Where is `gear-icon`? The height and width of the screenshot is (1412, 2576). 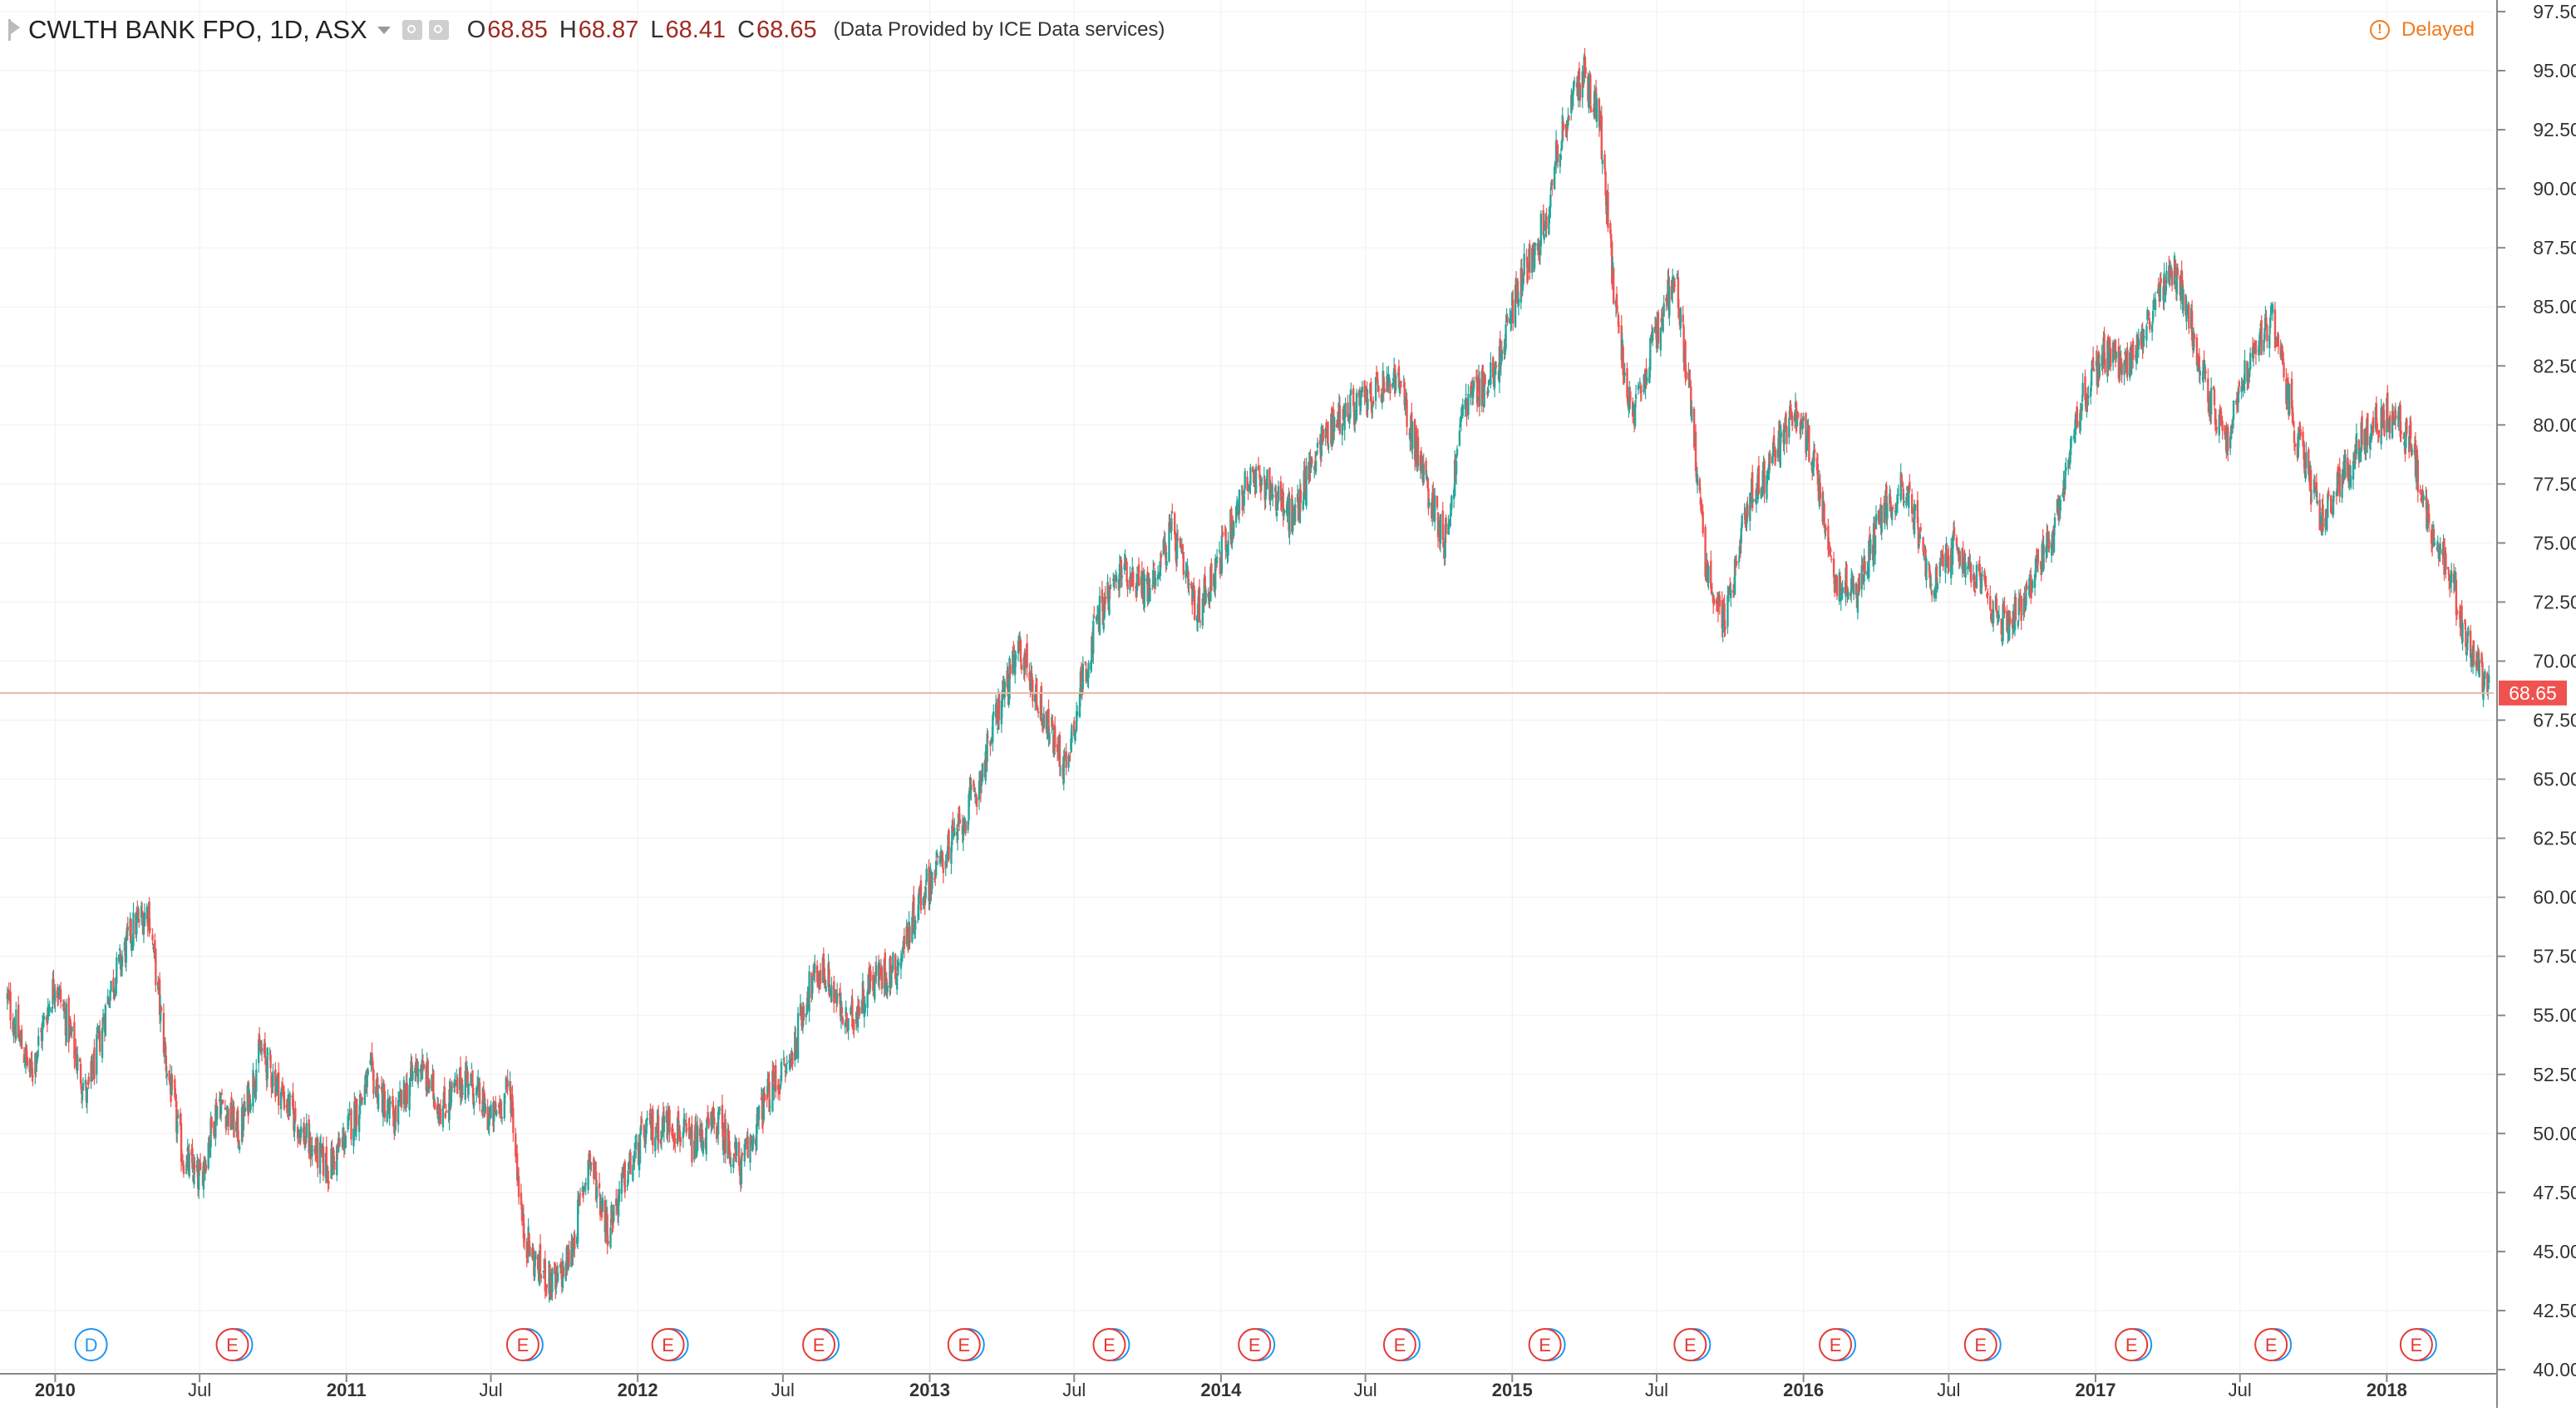
gear-icon is located at coordinates (438, 30).